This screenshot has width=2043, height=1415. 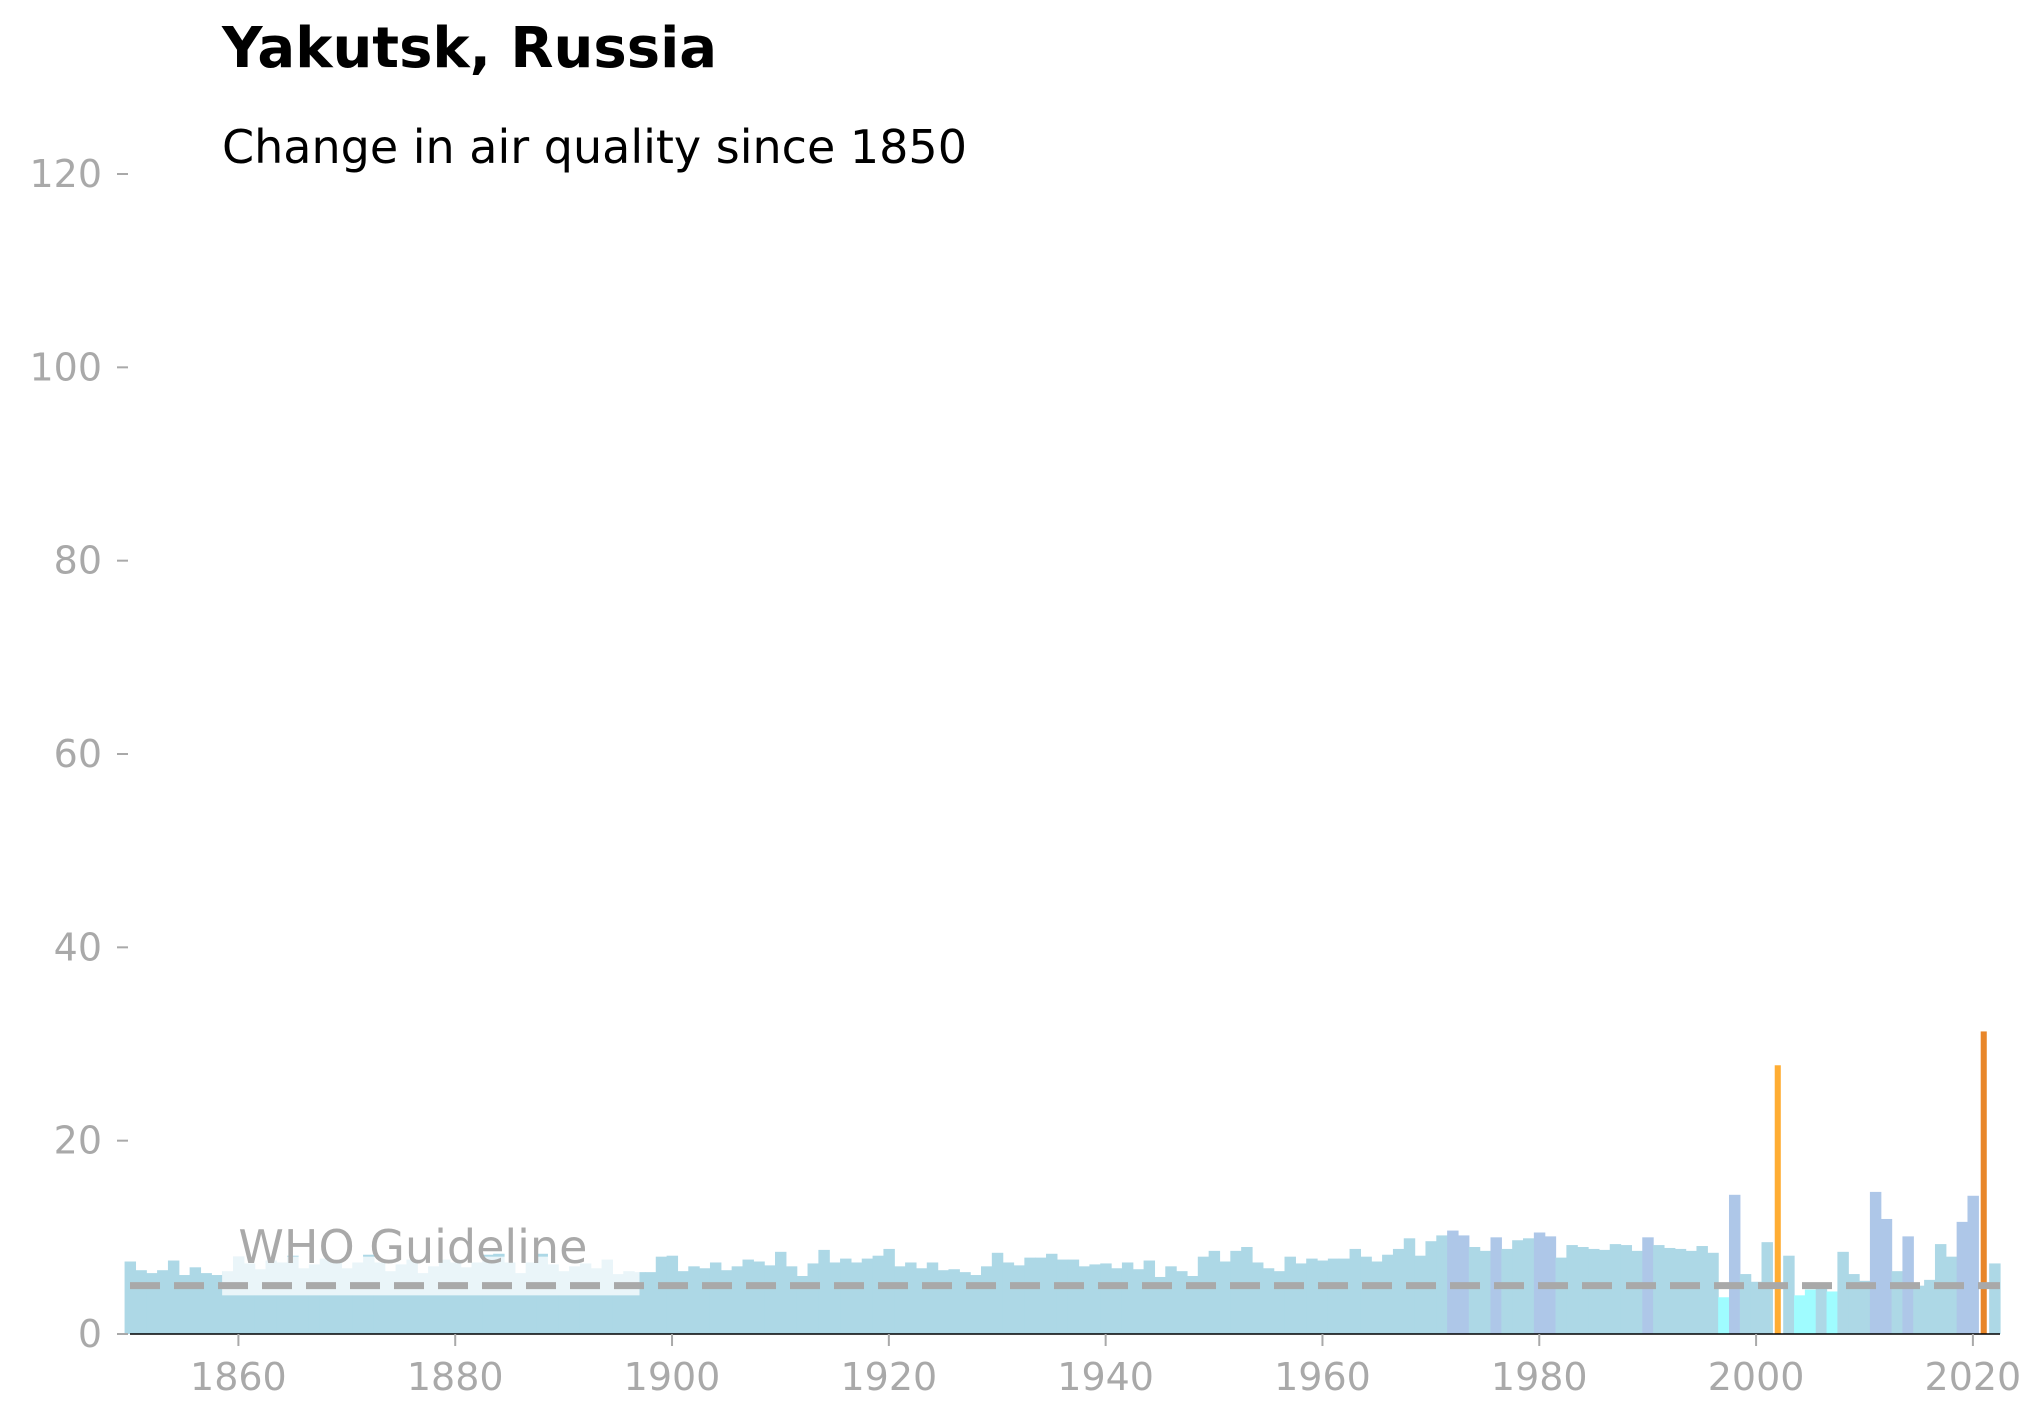 I want to click on bar-1956, so click(x=1279, y=1302).